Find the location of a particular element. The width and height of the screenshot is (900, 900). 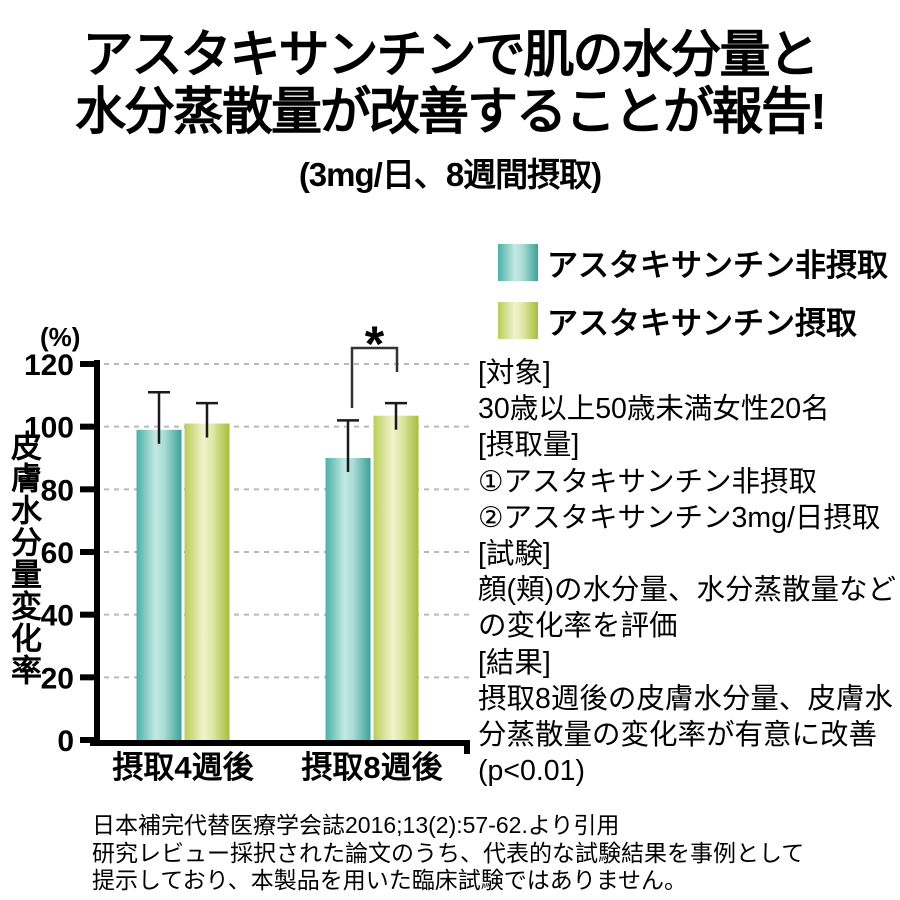

significance-bracket is located at coordinates (374, 377).